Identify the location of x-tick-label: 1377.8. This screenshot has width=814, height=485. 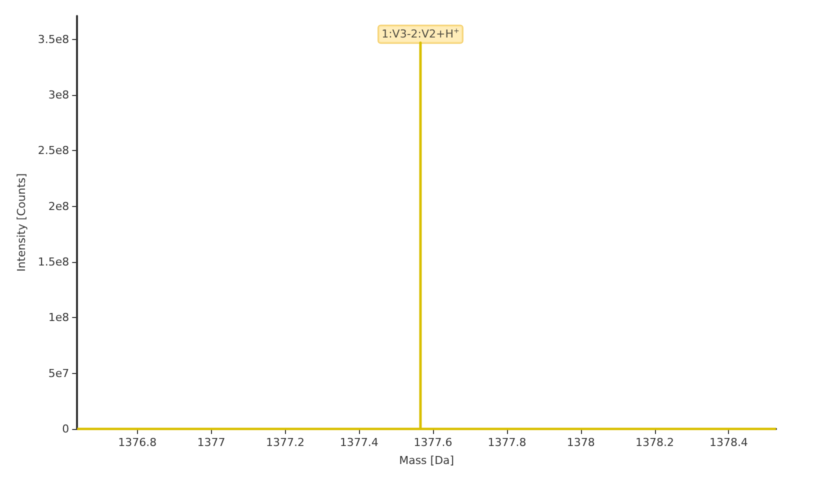
(507, 442).